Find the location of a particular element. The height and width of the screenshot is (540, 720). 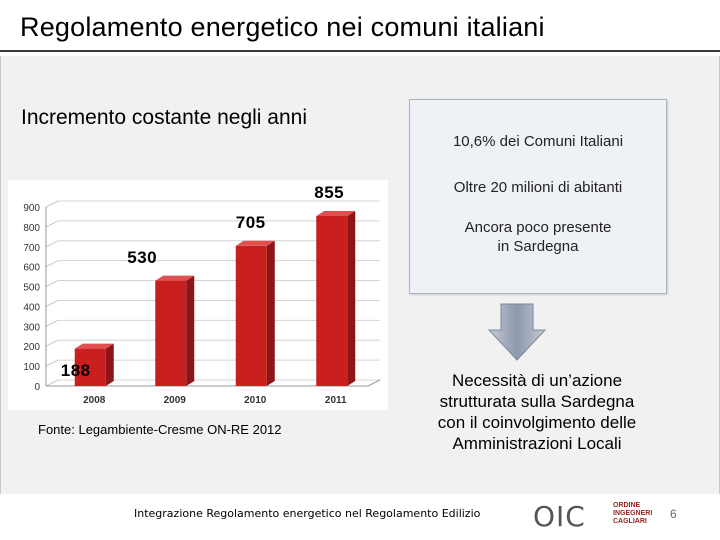

source-note: Fonte: Legambiente-Cresme ON-RE 2012 is located at coordinates (160, 429).